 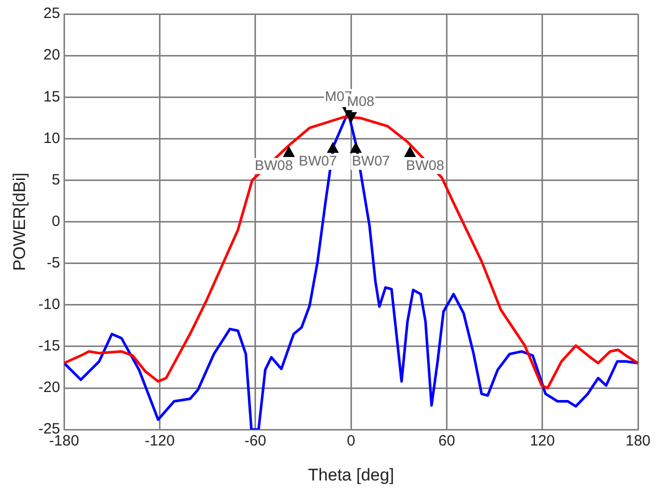 What do you see at coordinates (53, 263) in the screenshot?
I see `y-tick-label: -5` at bounding box center [53, 263].